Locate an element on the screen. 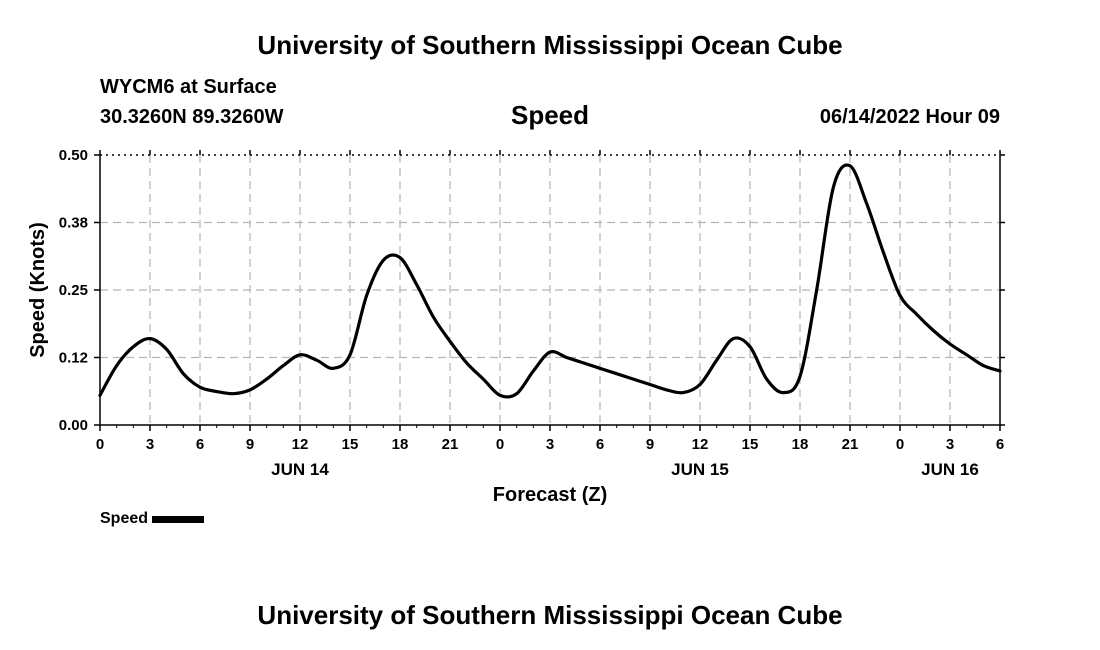 Image resolution: width=1100 pixels, height=650 pixels. timestamp-label: 06/14/2022 Hour 09 is located at coordinates (909, 117).